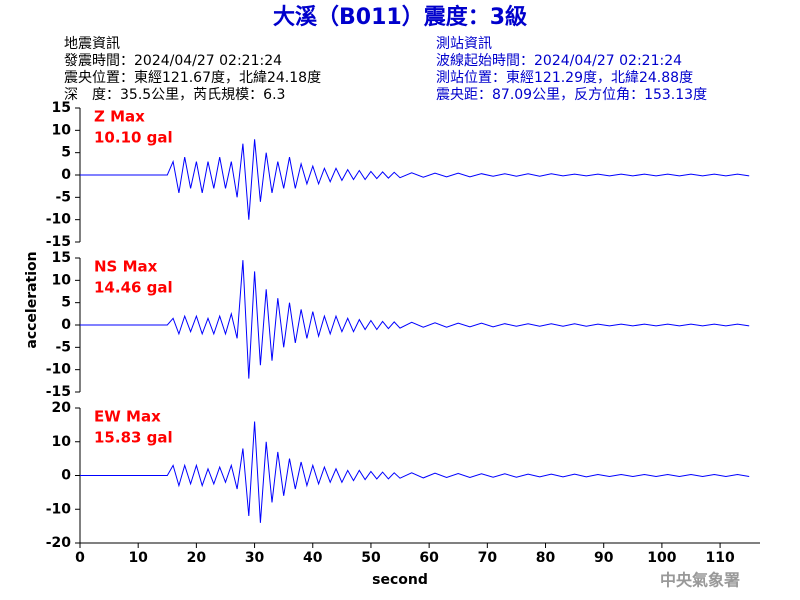 The height and width of the screenshot is (600, 800). I want to click on x-tick-label: 20, so click(197, 558).